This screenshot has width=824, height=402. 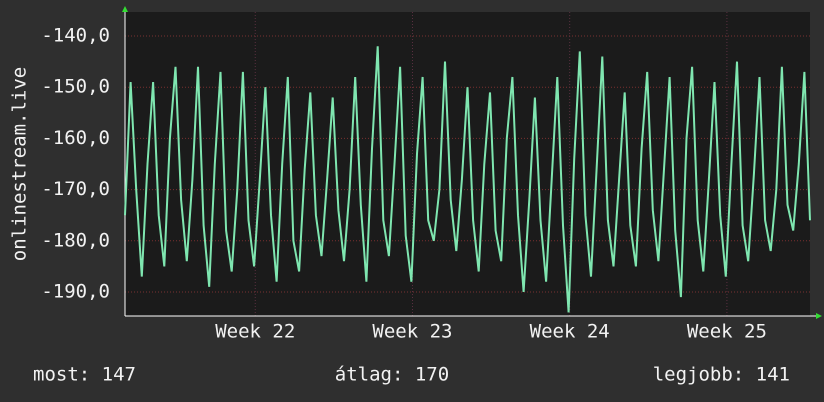 What do you see at coordinates (75, 36) in the screenshot?
I see `y-tick-label: -140,0` at bounding box center [75, 36].